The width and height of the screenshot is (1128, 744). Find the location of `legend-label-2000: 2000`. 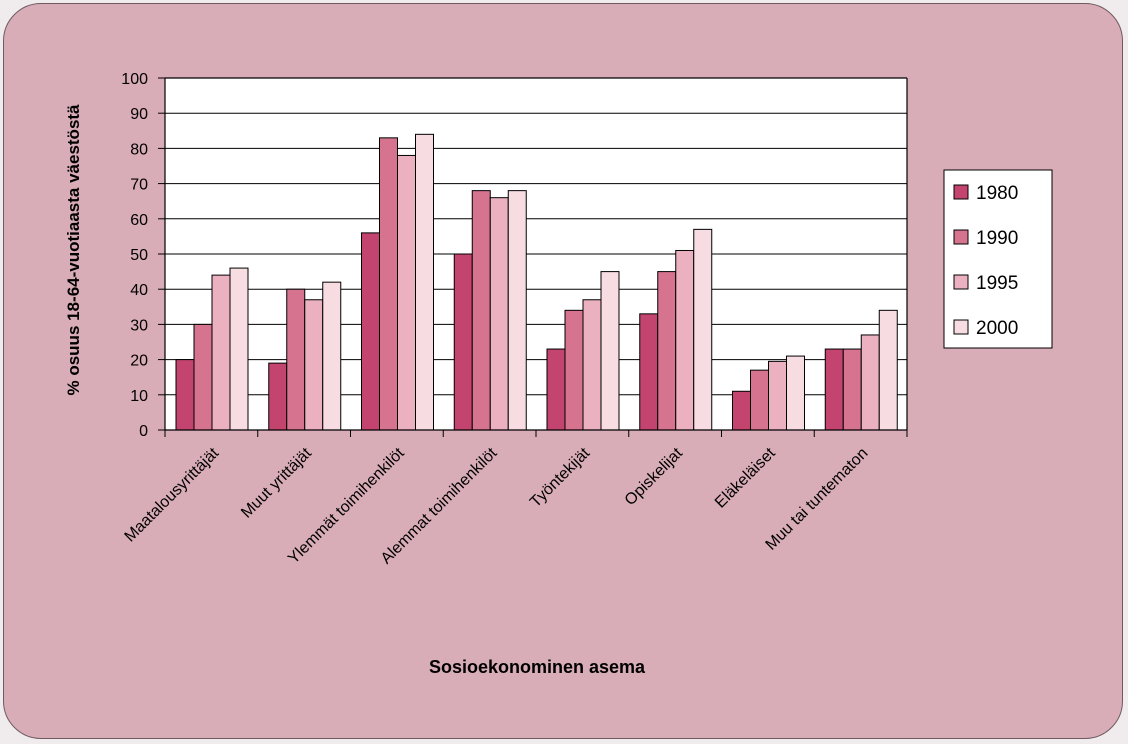

legend-label-2000: 2000 is located at coordinates (997, 328).